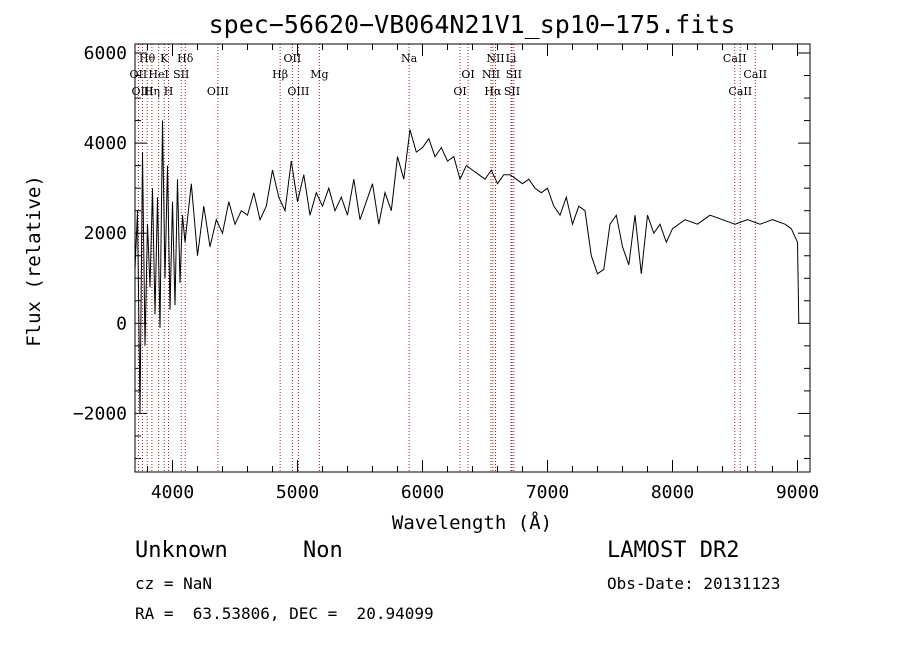 The image size is (900, 649). Describe the element at coordinates (105, 53) in the screenshot. I see `y-tick-label: 6000` at that location.